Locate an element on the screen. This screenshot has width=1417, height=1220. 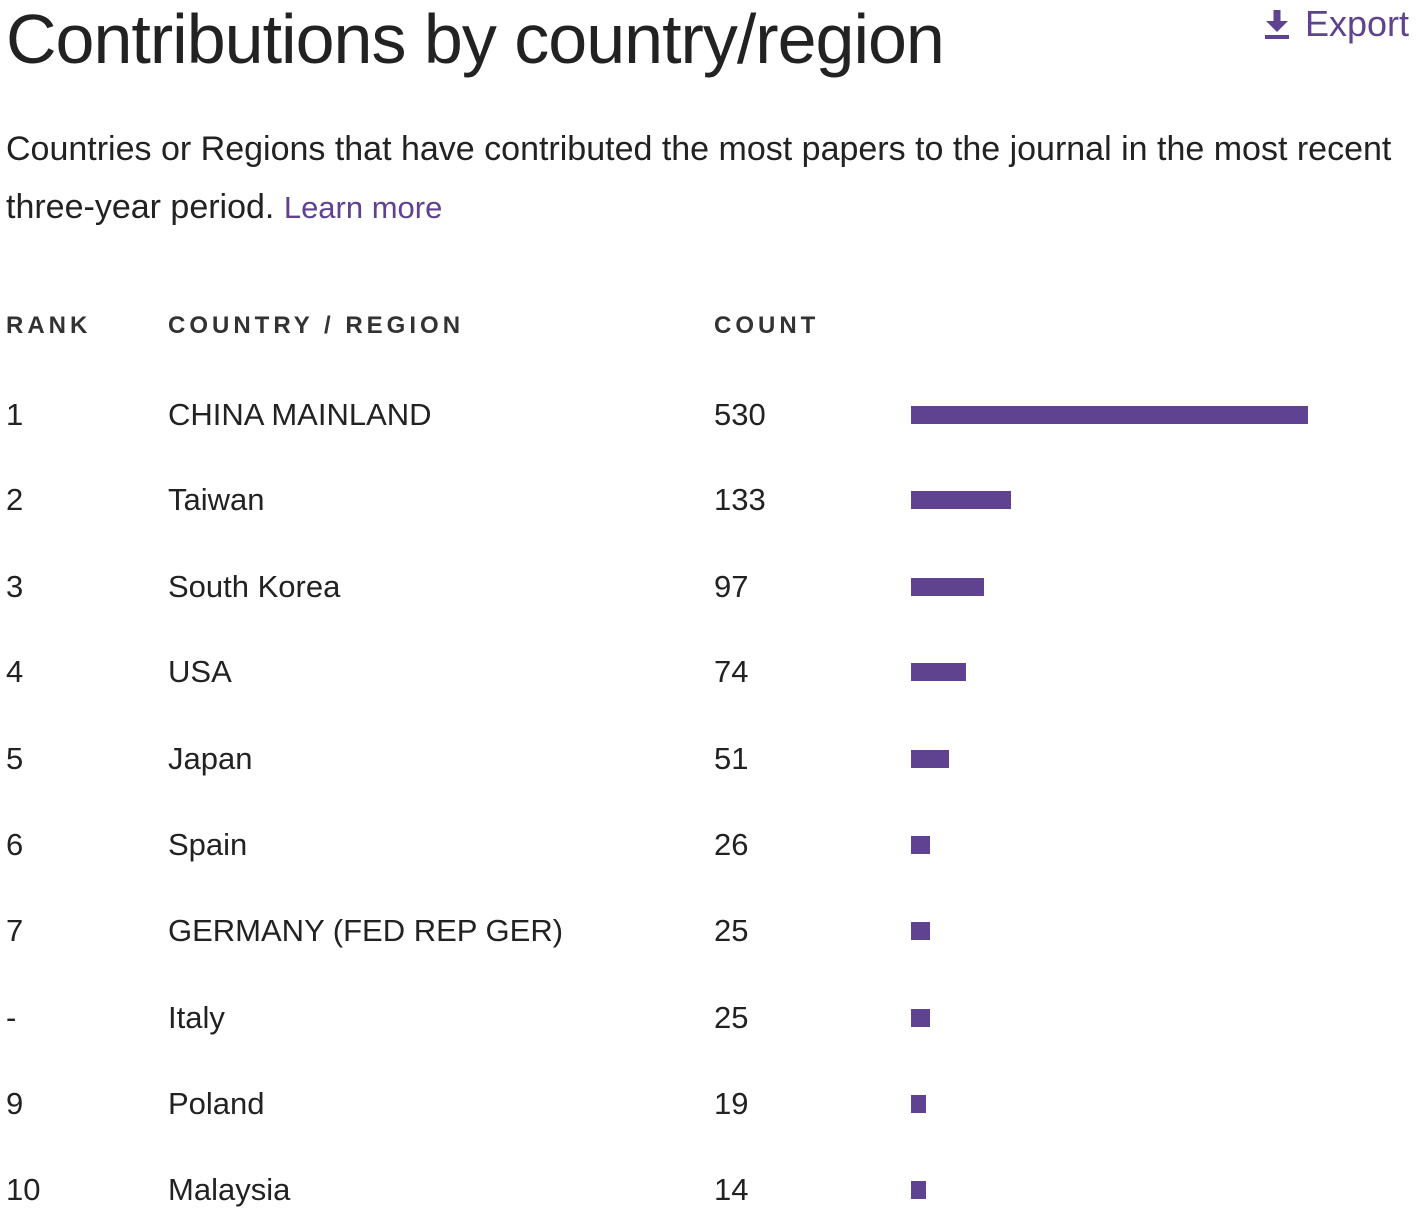
download-icon is located at coordinates (1277, 24).